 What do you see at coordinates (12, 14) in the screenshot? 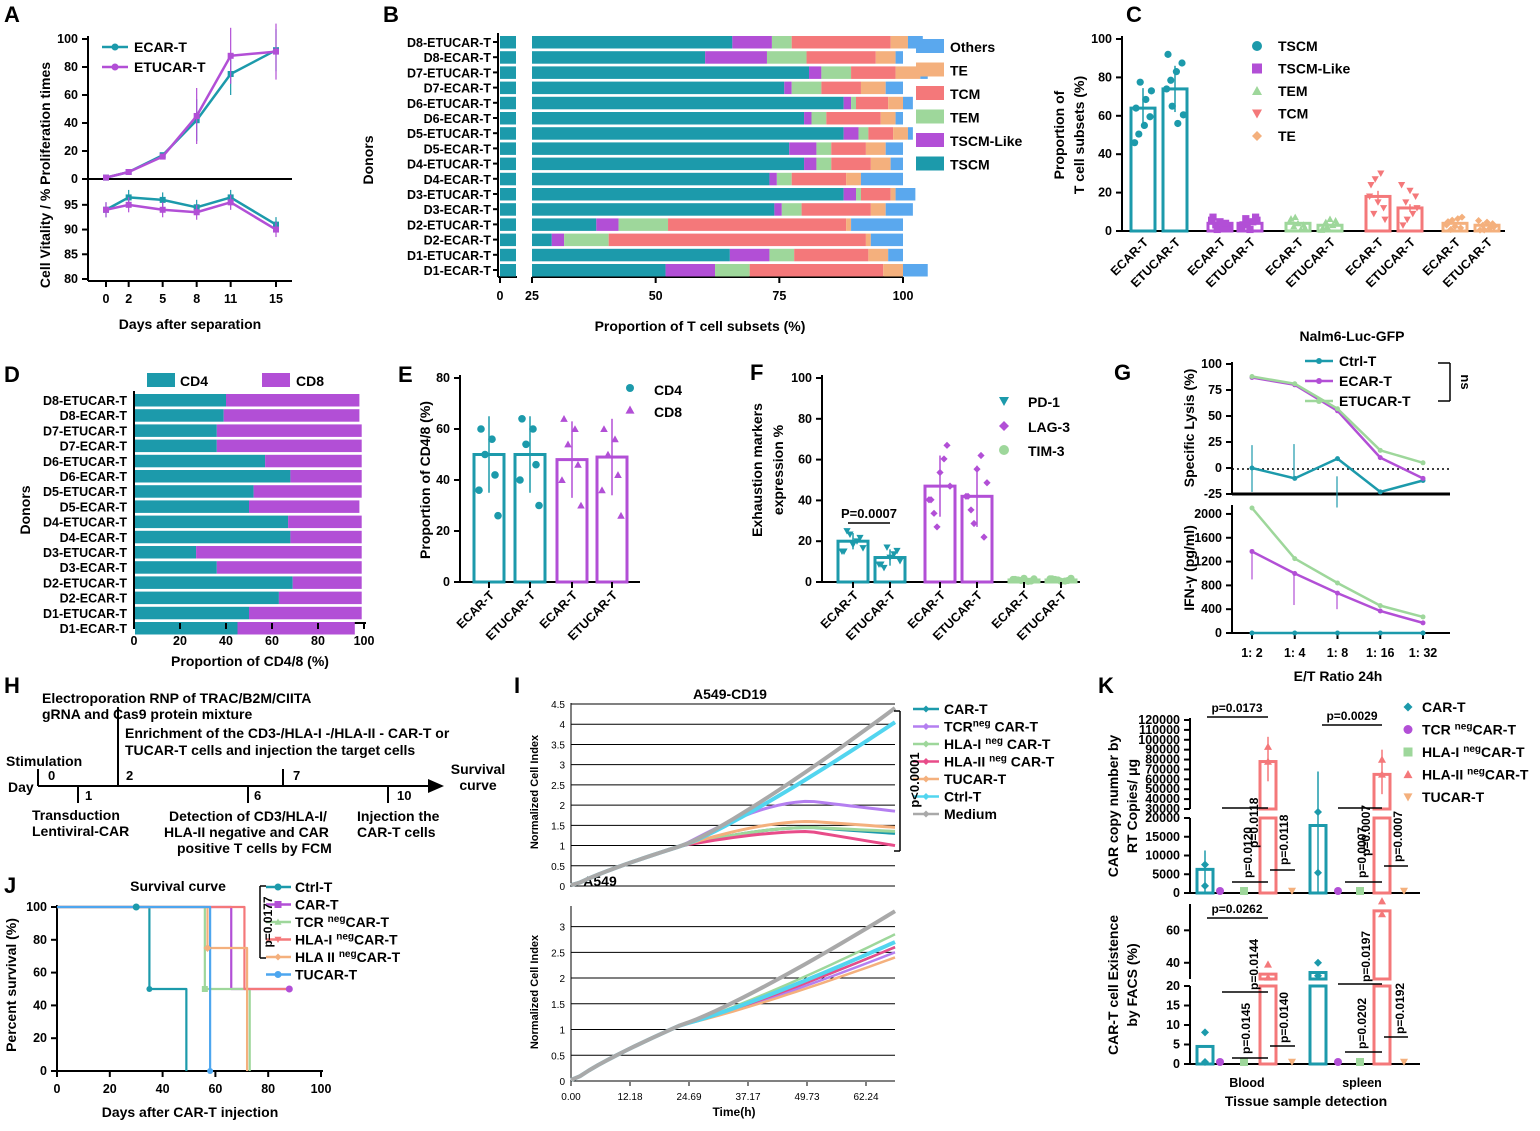
I see `panel-label-A: A` at bounding box center [12, 14].